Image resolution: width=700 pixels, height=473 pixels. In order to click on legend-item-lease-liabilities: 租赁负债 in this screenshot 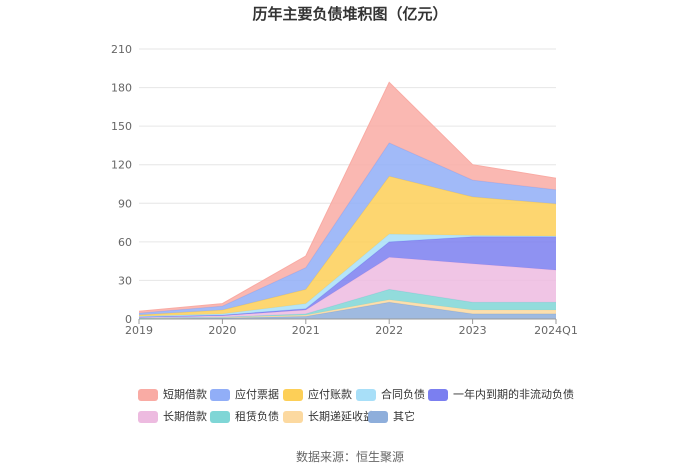, I will do `click(244, 417)`.